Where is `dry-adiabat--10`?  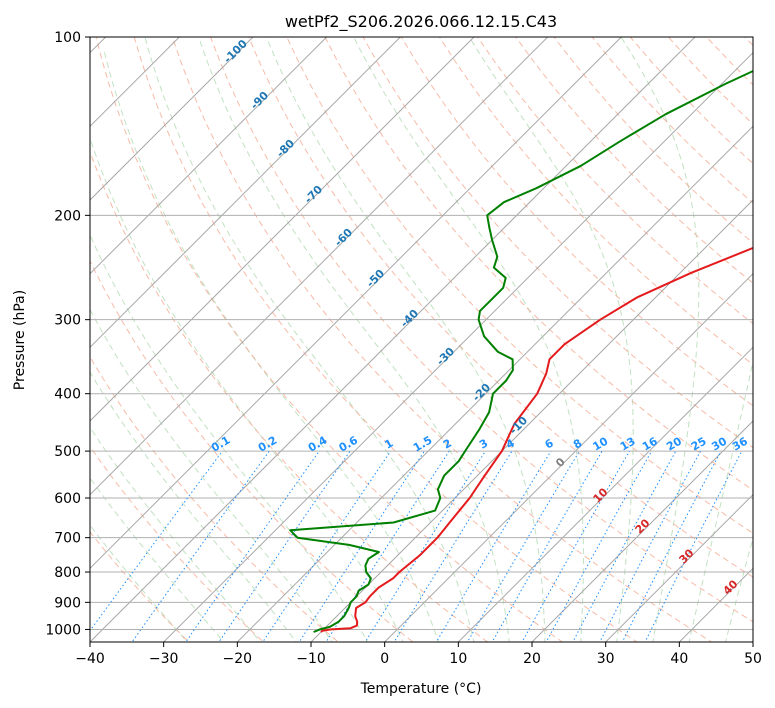 dry-adiabat--10 is located at coordinates (214, 499).